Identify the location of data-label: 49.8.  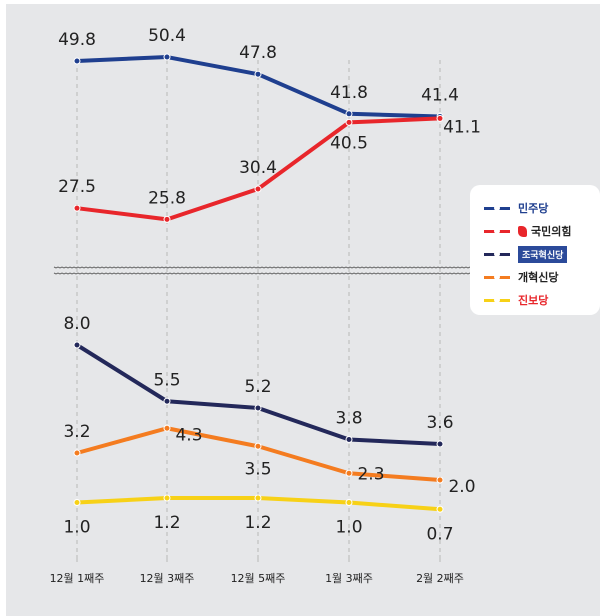
(77, 40).